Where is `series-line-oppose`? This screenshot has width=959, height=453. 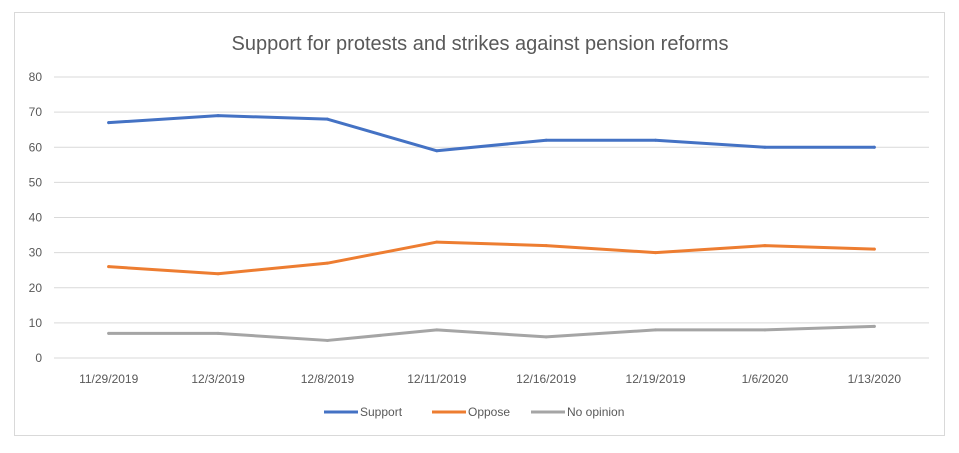 series-line-oppose is located at coordinates (491, 258).